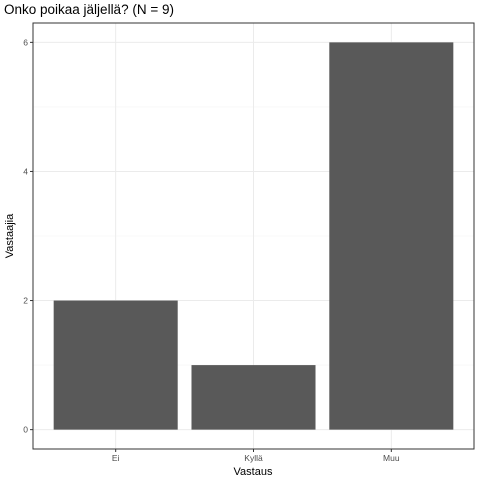  I want to click on y-tick-label: 2, so click(25, 301).